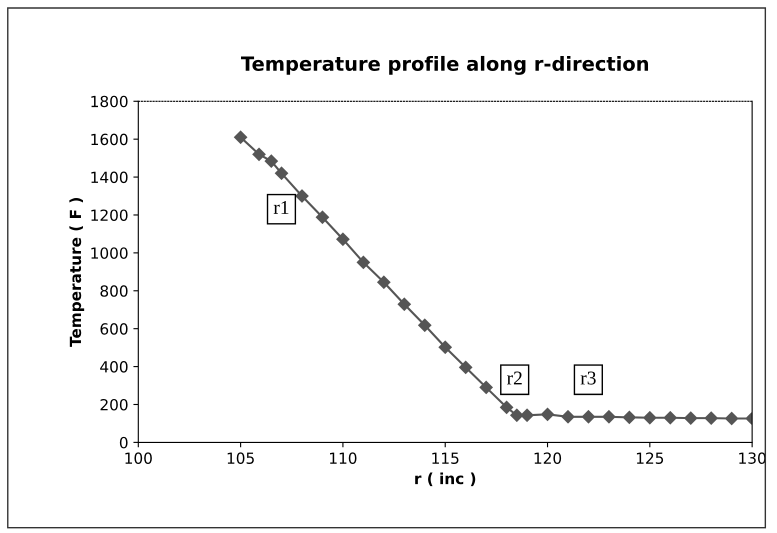 This screenshot has width=777, height=533. Describe the element at coordinates (241, 458) in the screenshot. I see `x-tick-label: 105` at that location.